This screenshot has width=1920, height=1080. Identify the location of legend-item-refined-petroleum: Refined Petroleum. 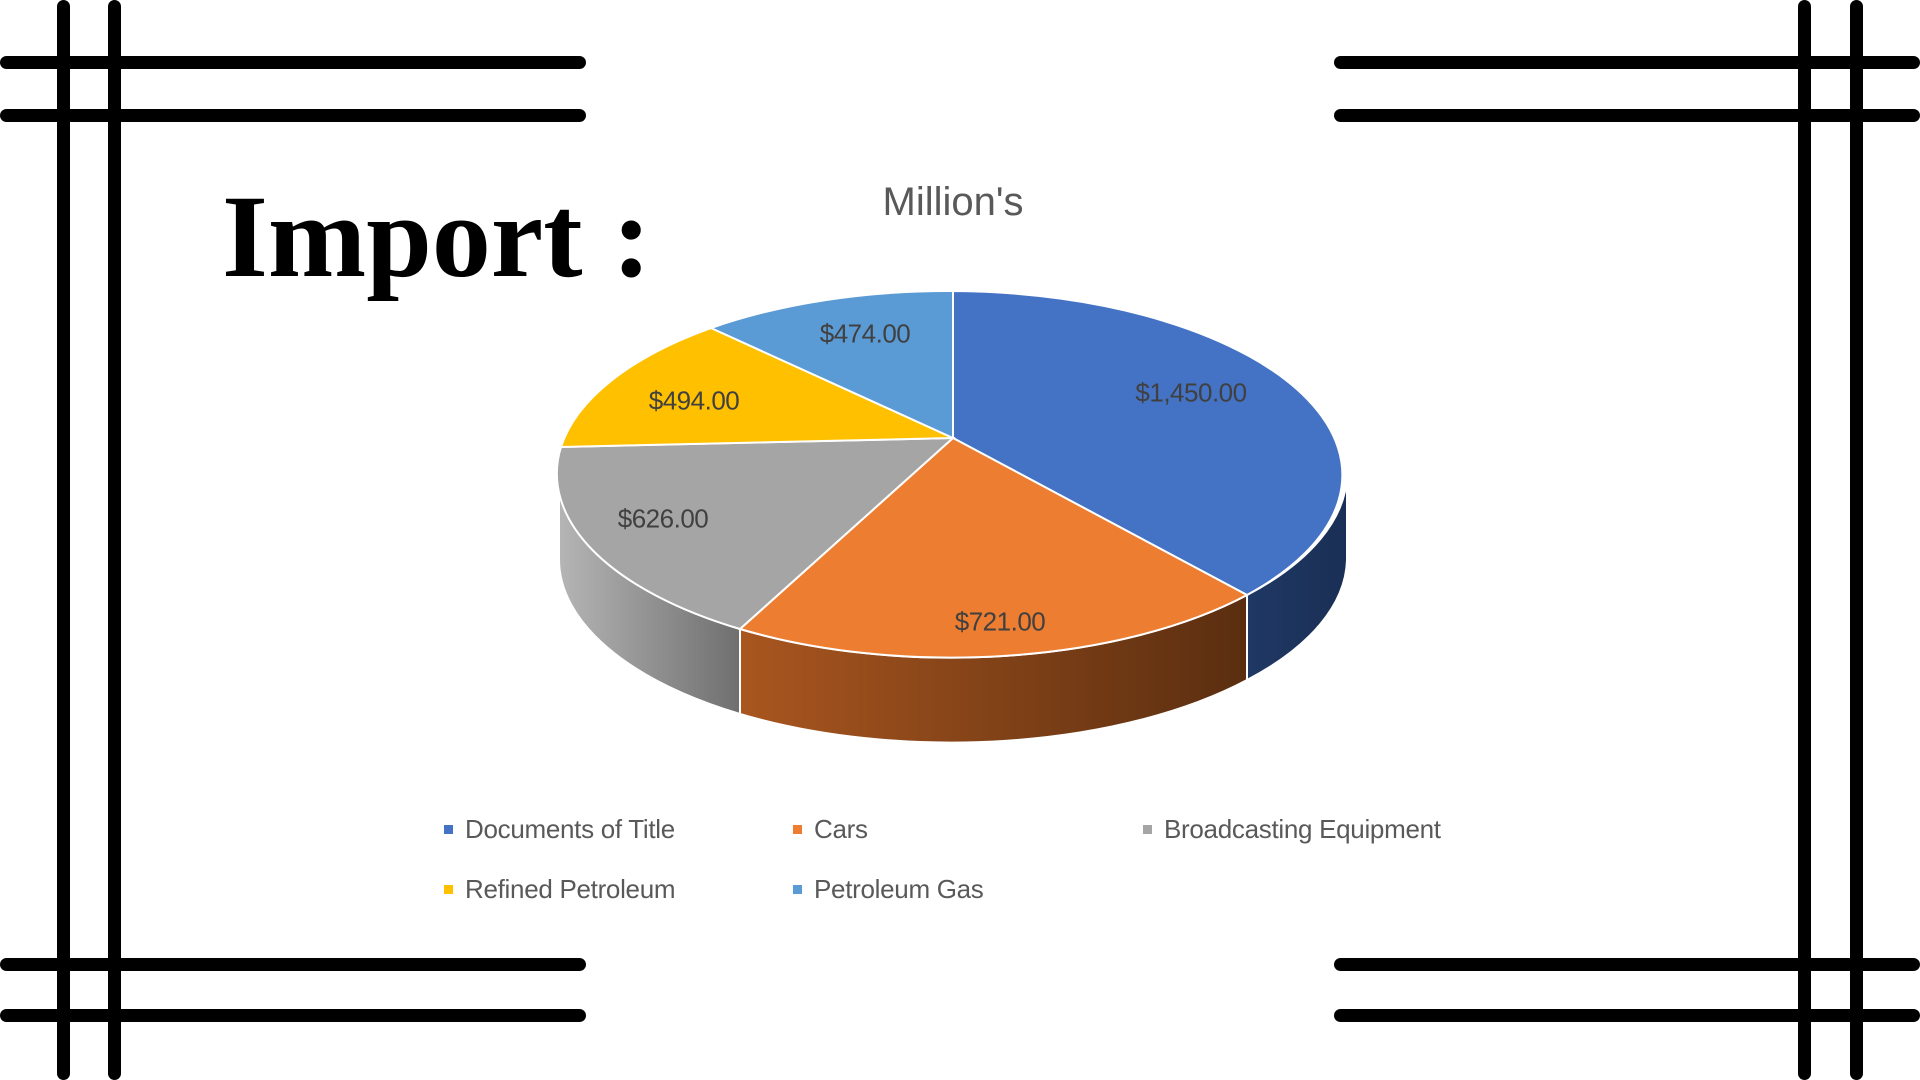
(560, 889).